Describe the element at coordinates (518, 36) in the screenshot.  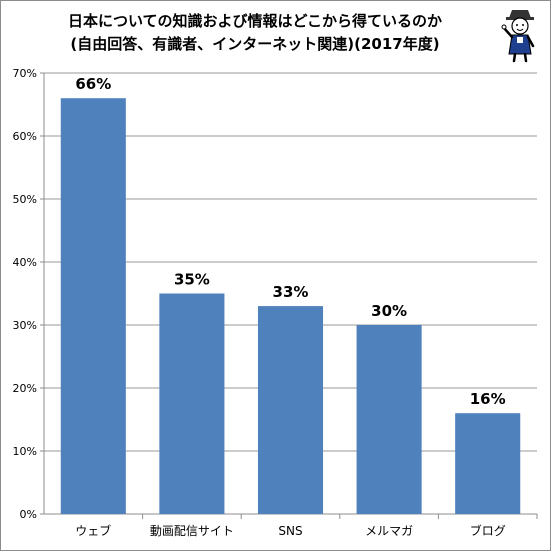
I see `mascot-character-icon` at that location.